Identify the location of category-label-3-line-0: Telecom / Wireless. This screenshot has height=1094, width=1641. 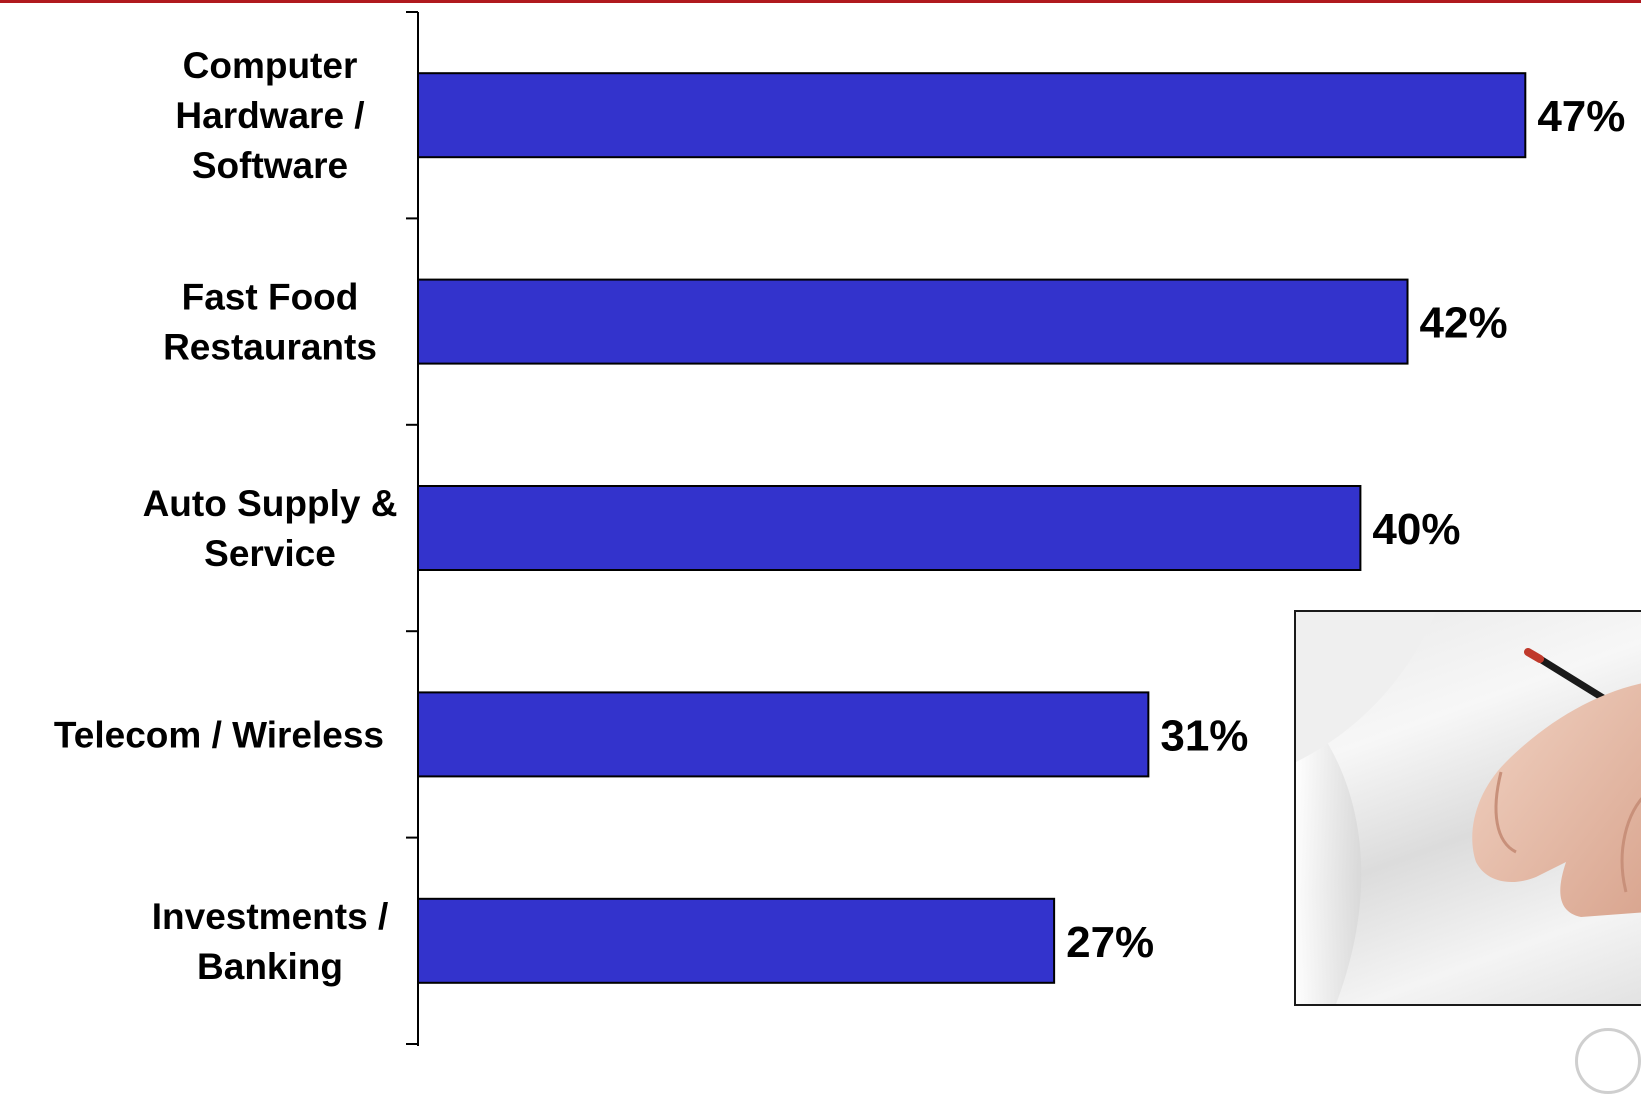
(219, 734).